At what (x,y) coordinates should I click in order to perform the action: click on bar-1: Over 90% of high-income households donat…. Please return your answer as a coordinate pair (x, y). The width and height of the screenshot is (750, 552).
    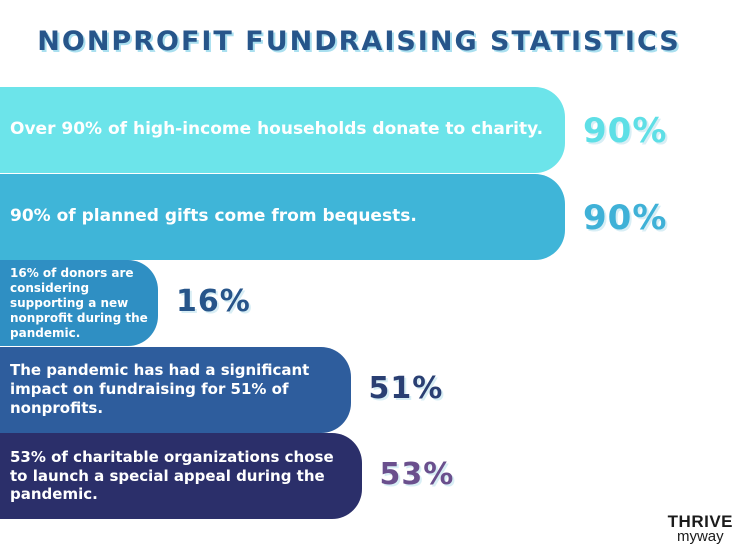
    Looking at the image, I should click on (282, 130).